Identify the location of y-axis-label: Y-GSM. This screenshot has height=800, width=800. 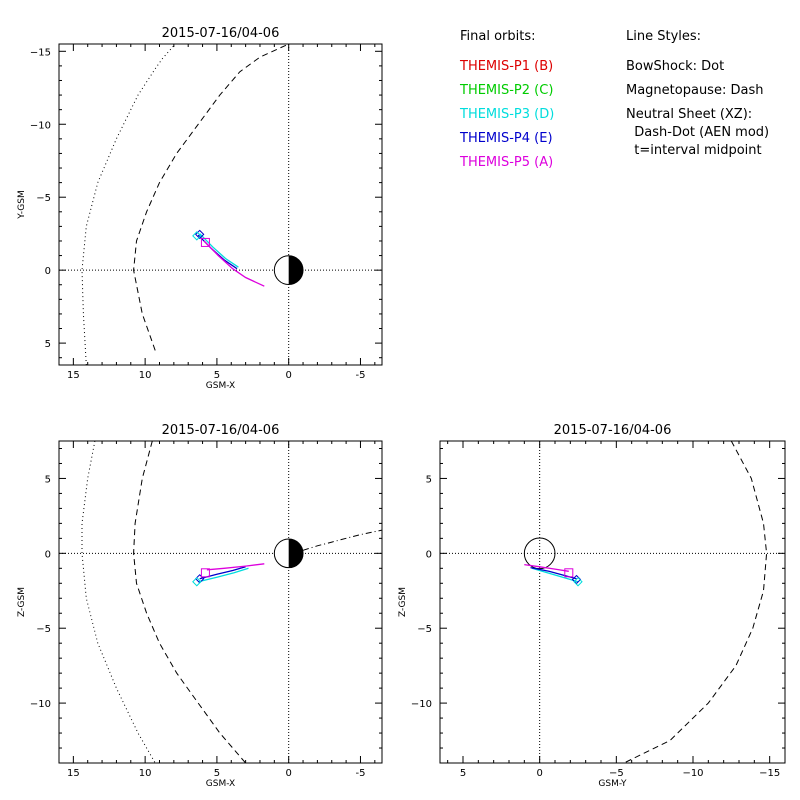
(22, 204).